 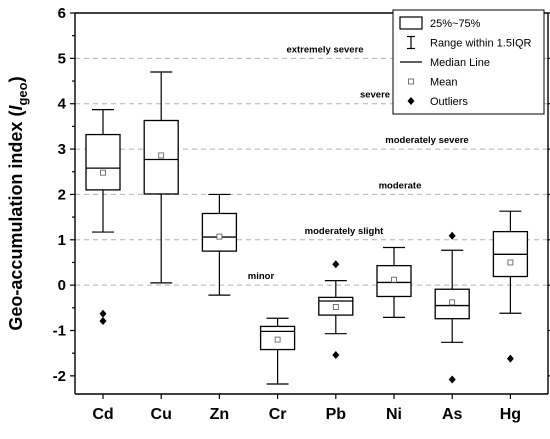 I want to click on y-tick-label: 4, so click(x=62, y=104).